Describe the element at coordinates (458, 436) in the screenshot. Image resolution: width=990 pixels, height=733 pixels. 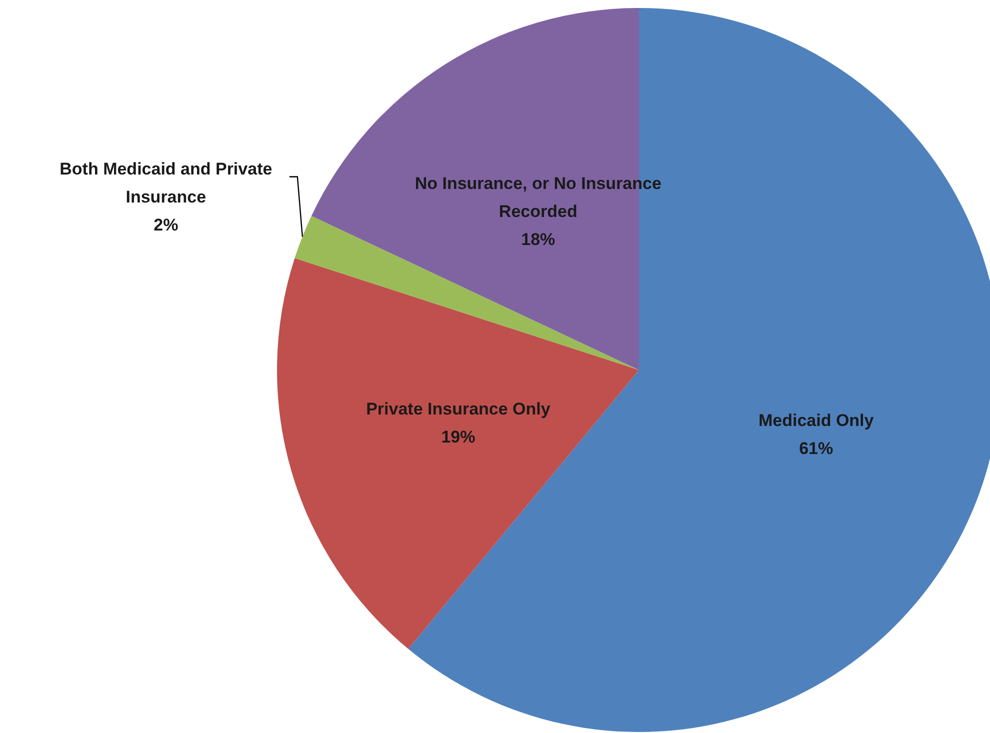
I see `data-label: 19%` at that location.